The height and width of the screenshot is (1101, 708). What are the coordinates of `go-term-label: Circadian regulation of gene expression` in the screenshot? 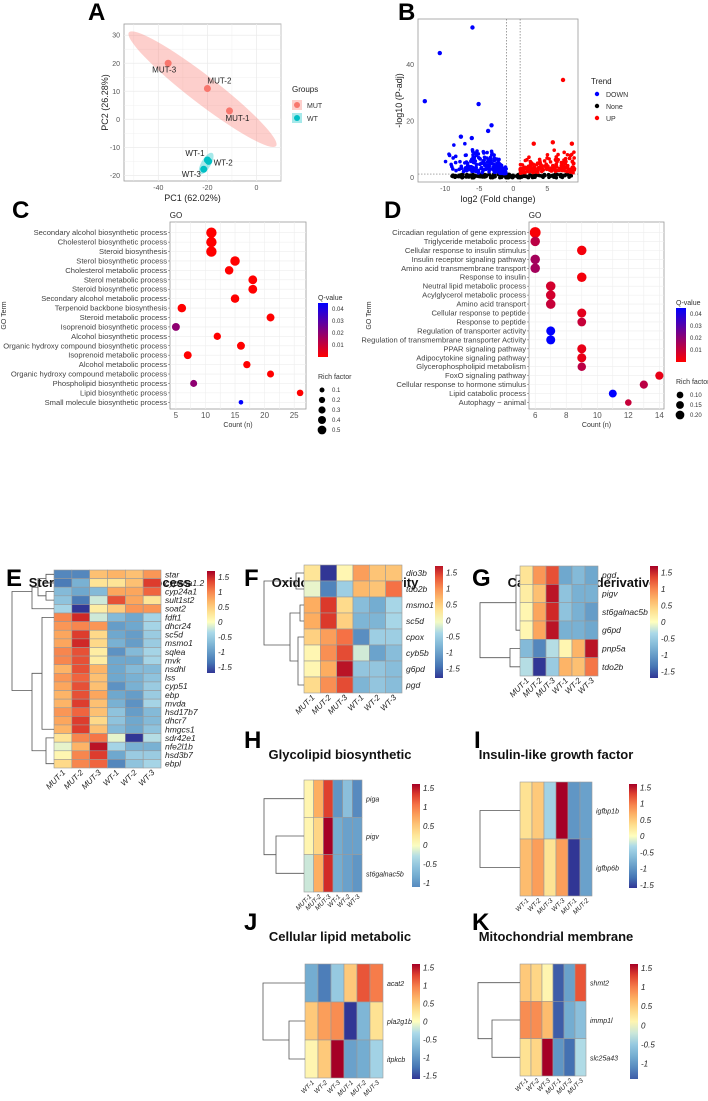 It's located at (459, 232).